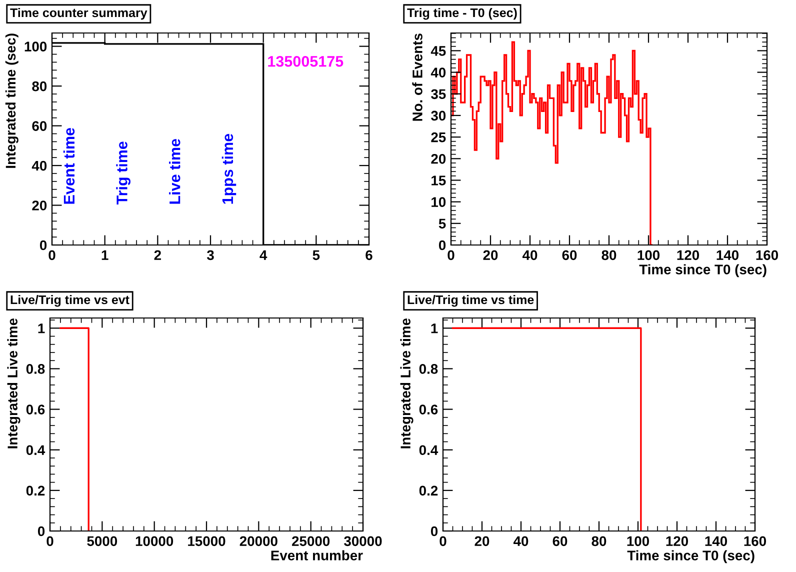 The height and width of the screenshot is (572, 796). Describe the element at coordinates (363, 541) in the screenshot. I see `x-tick-label: 30000` at that location.